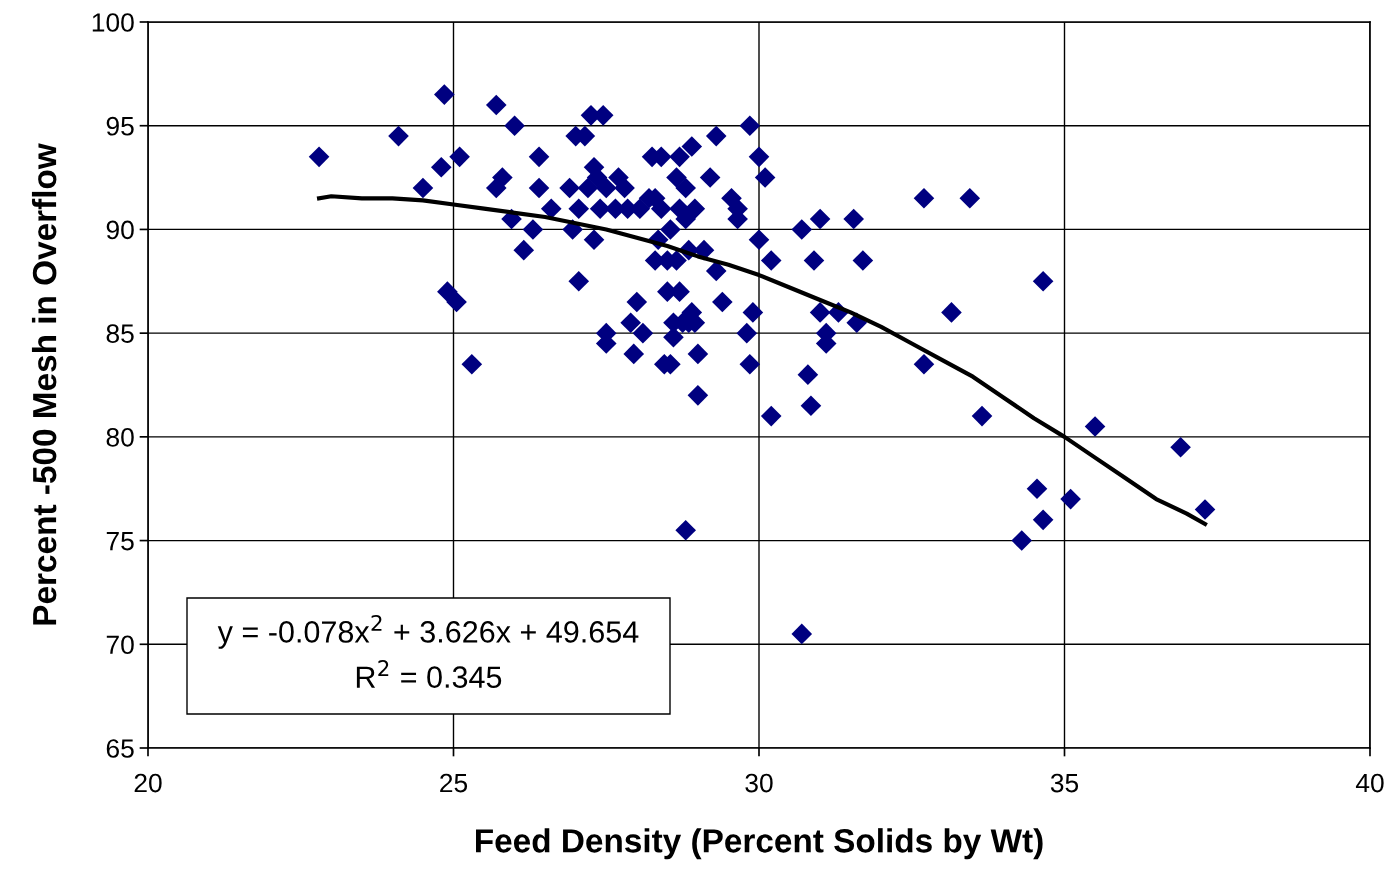 This screenshot has width=1395, height=890. What do you see at coordinates (44, 384) in the screenshot?
I see `y-axis-title: Percent -500 Mesh in Overflow` at bounding box center [44, 384].